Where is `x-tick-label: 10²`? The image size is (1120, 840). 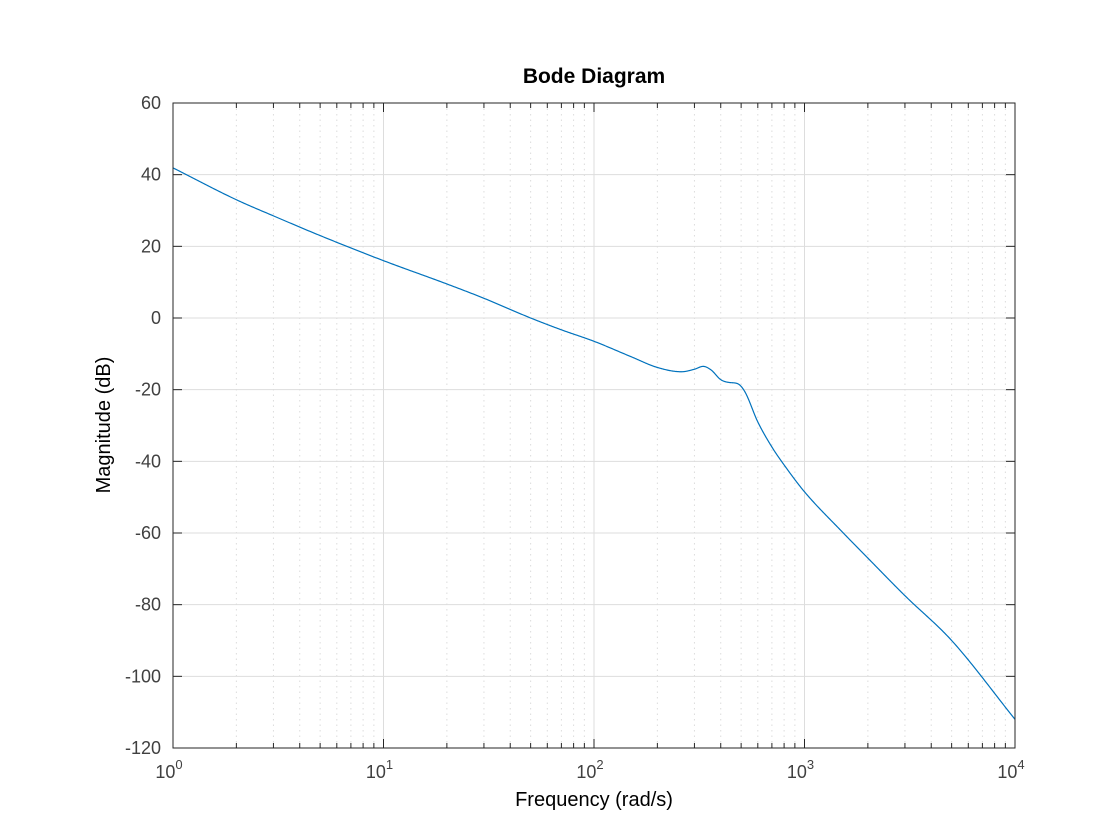
x-tick-label: 10² is located at coordinates (589, 769).